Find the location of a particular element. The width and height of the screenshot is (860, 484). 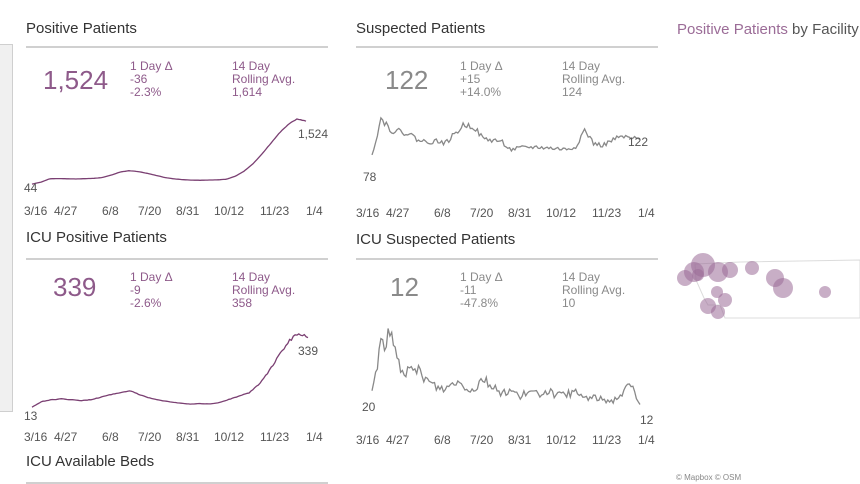

card-title: Suspected Patients is located at coordinates (421, 28).